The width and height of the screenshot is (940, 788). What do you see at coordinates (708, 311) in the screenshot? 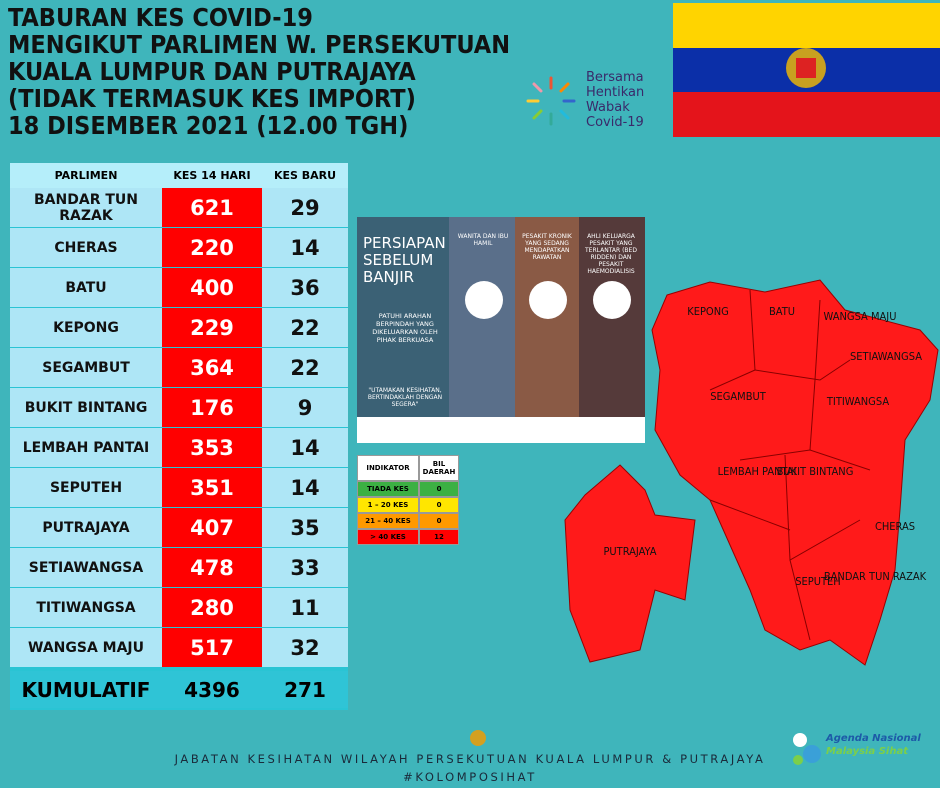
I see `map-label: KEPONG` at bounding box center [708, 311].